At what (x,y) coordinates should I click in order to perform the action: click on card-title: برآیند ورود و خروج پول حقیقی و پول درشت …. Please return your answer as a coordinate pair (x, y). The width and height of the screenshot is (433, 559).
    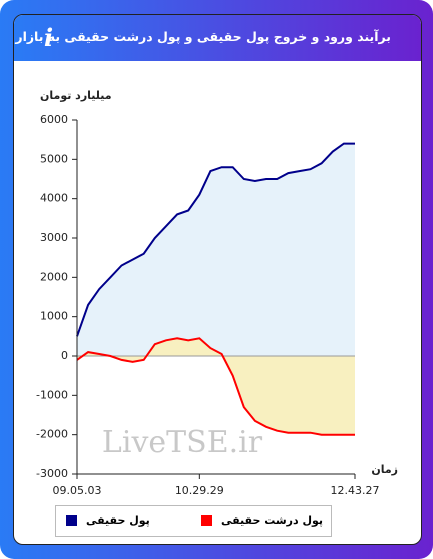
    Looking at the image, I should click on (203, 36).